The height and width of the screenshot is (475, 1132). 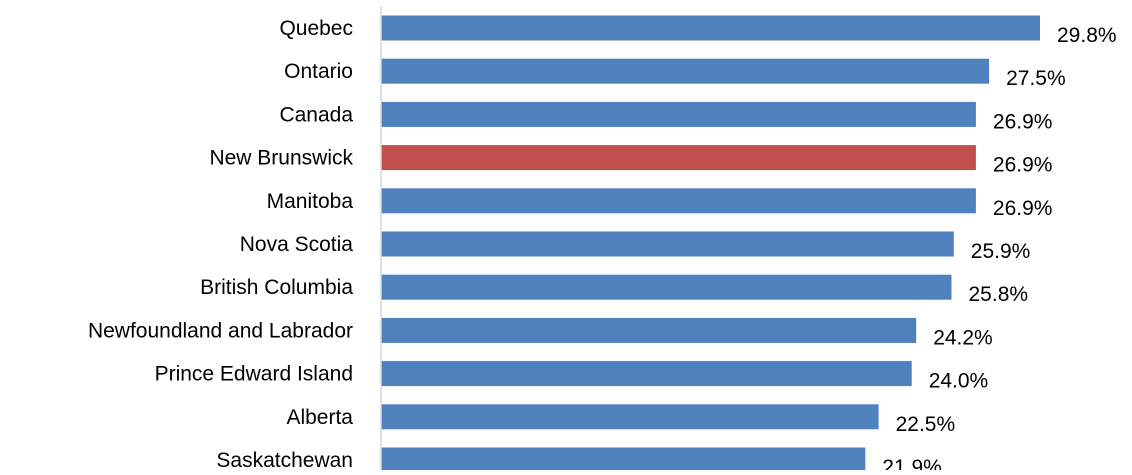 What do you see at coordinates (297, 244) in the screenshot?
I see `category-label: Nova Scotia` at bounding box center [297, 244].